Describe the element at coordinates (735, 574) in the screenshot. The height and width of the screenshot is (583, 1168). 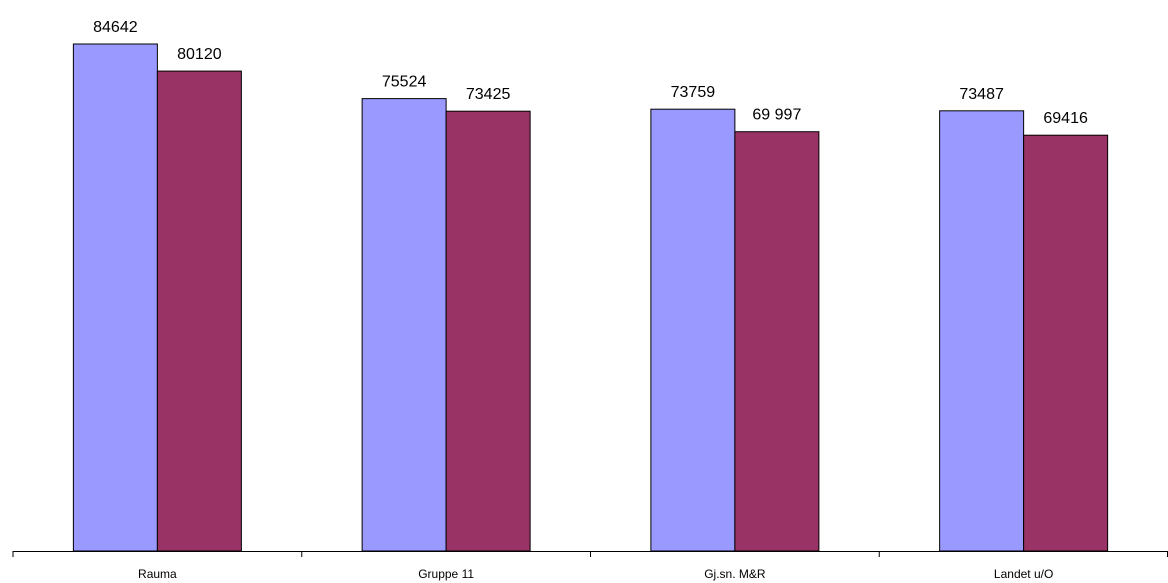
I see `category-label-2: Gj.sn. M&R` at that location.